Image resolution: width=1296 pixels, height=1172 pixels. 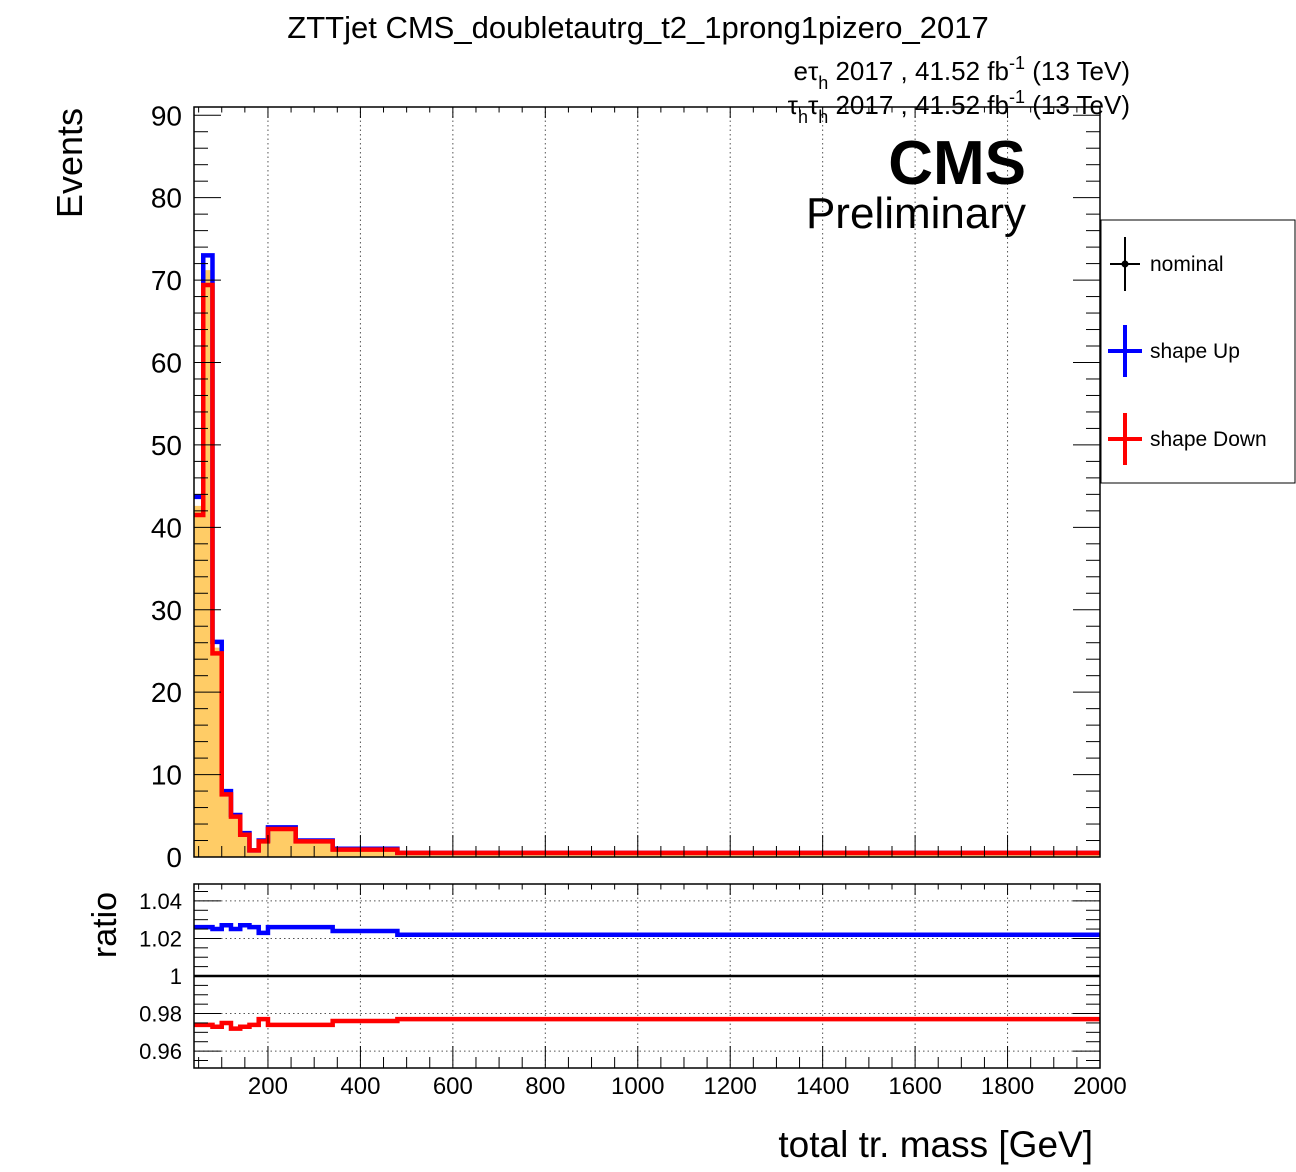 What do you see at coordinates (166, 610) in the screenshot?
I see `y-tick-label: 30` at bounding box center [166, 610].